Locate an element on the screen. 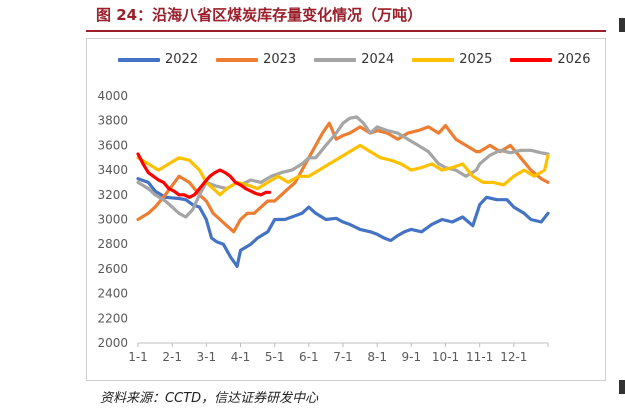 The width and height of the screenshot is (625, 414). y-tick-label: 4000 is located at coordinates (112, 96).